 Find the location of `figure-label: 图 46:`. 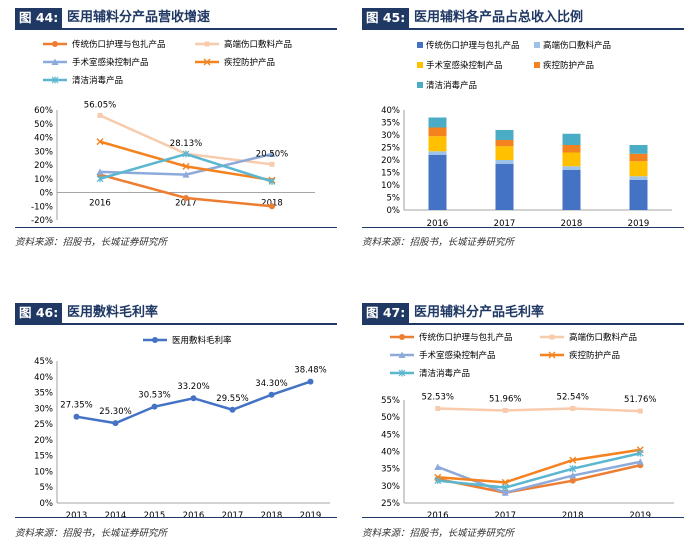

figure-label: 图 46: is located at coordinates (39, 313).